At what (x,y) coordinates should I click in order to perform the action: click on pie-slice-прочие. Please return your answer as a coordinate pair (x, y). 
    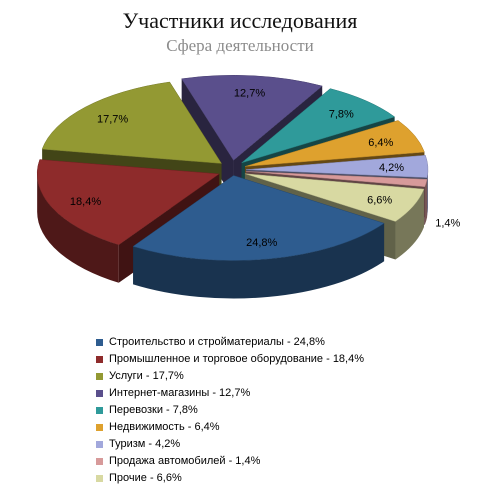
    Looking at the image, I should click on (334, 197).